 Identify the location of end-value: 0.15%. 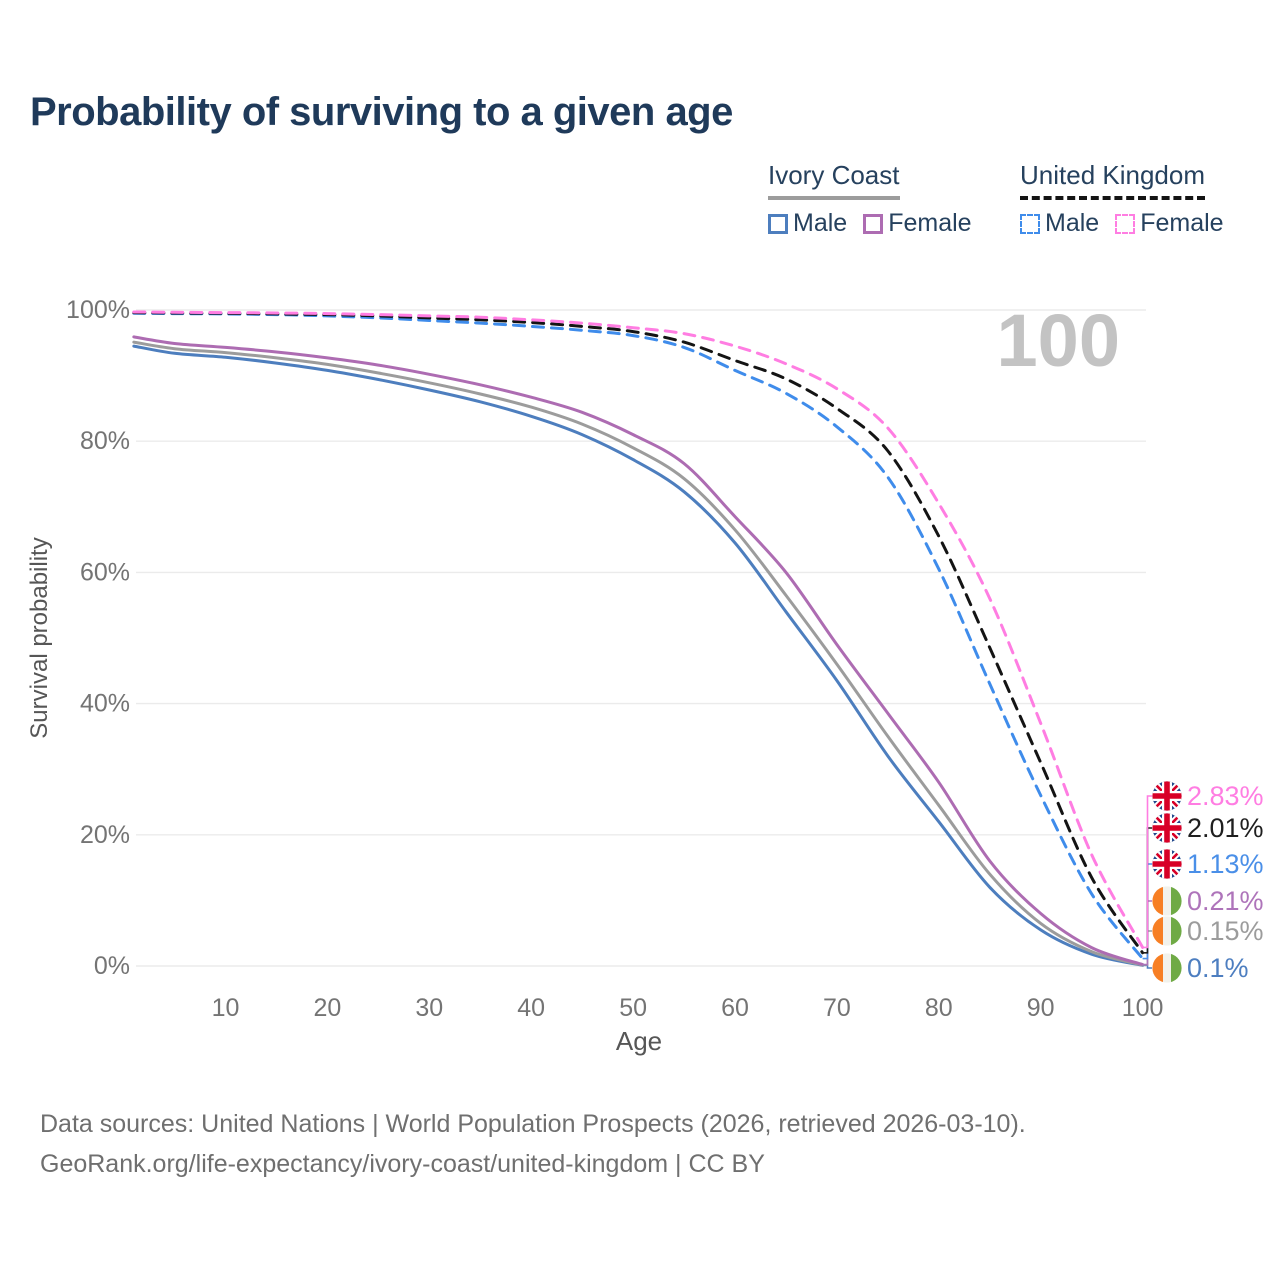
(1225, 930).